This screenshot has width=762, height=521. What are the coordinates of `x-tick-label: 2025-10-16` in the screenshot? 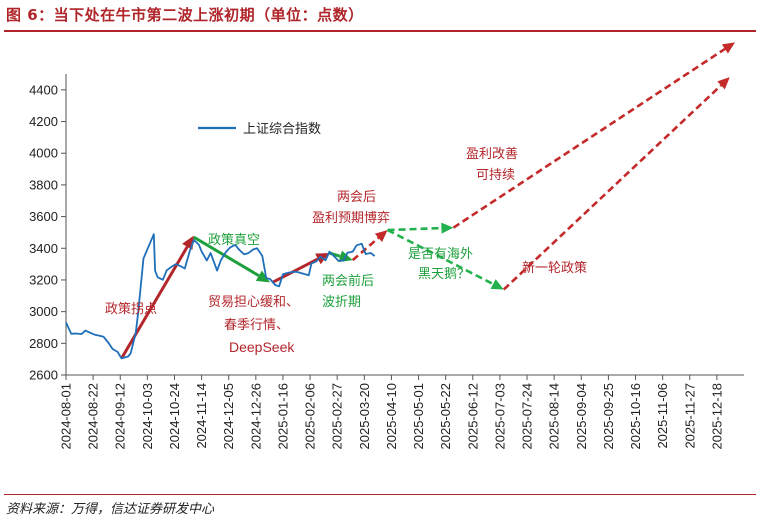 It's located at (635, 416).